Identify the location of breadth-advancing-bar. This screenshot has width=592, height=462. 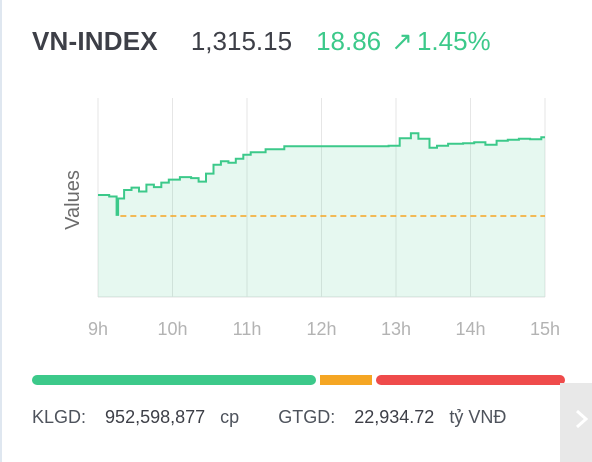
(174, 380).